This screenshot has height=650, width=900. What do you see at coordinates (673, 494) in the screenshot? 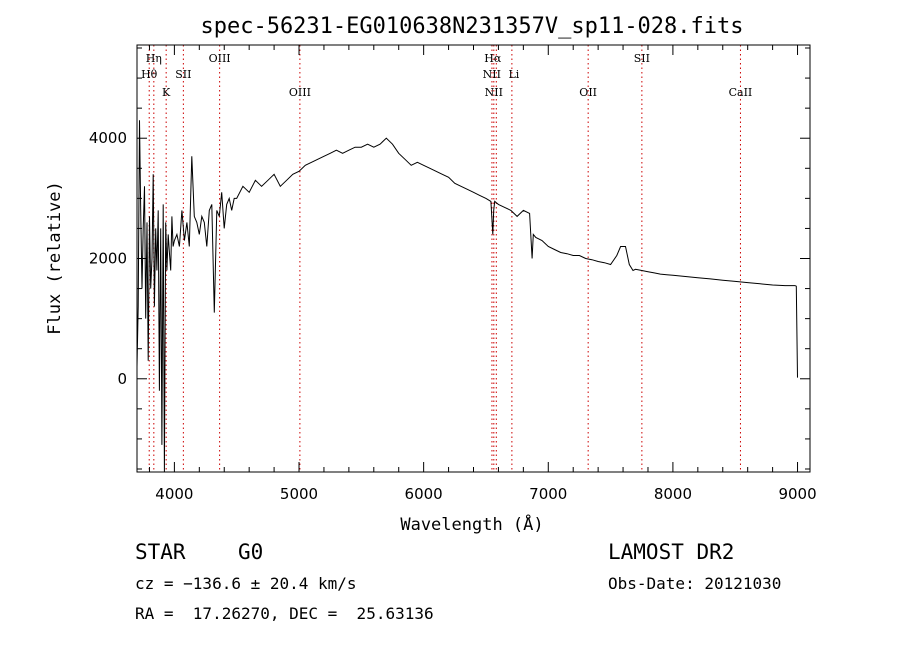
I see `x-tick-label: 8000` at bounding box center [673, 494].